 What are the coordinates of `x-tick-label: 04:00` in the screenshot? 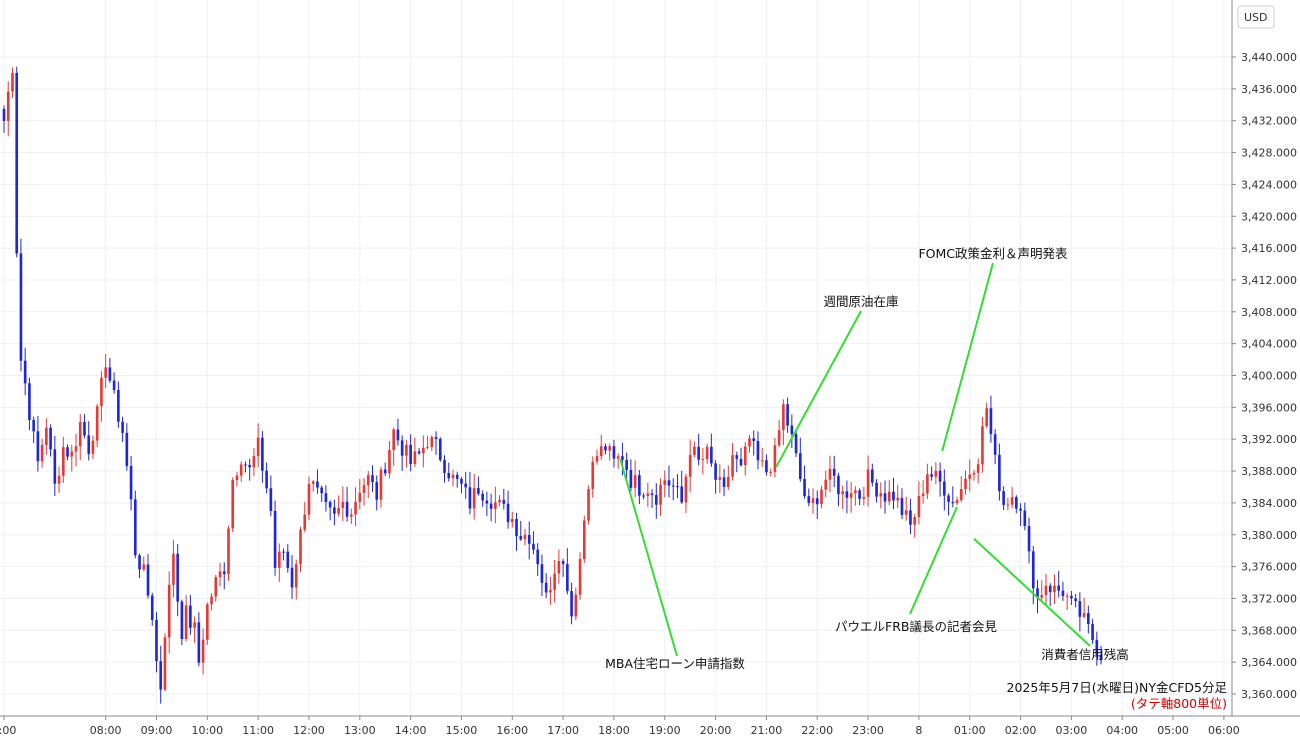 It's located at (1122, 730).